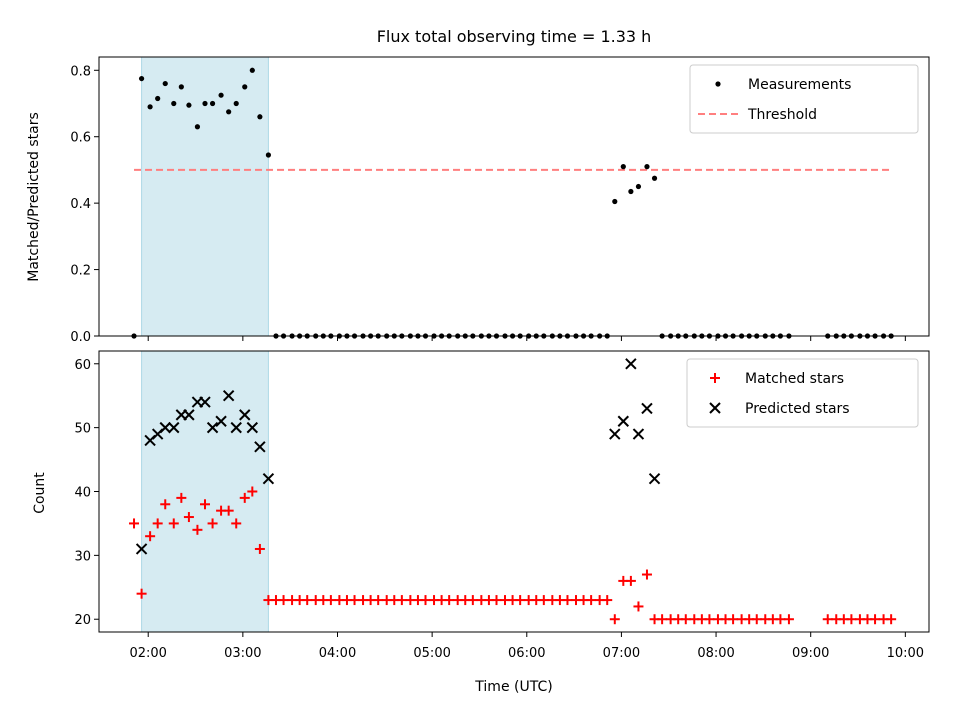 The height and width of the screenshot is (720, 960). Describe the element at coordinates (782, 115) in the screenshot. I see `legend-label: Threshold` at that location.